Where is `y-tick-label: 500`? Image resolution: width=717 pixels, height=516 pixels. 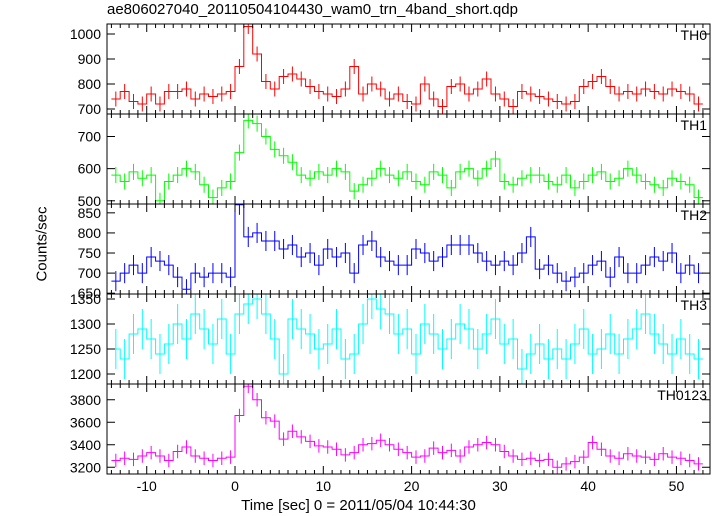 y-tick-label: 500 is located at coordinates (90, 201).